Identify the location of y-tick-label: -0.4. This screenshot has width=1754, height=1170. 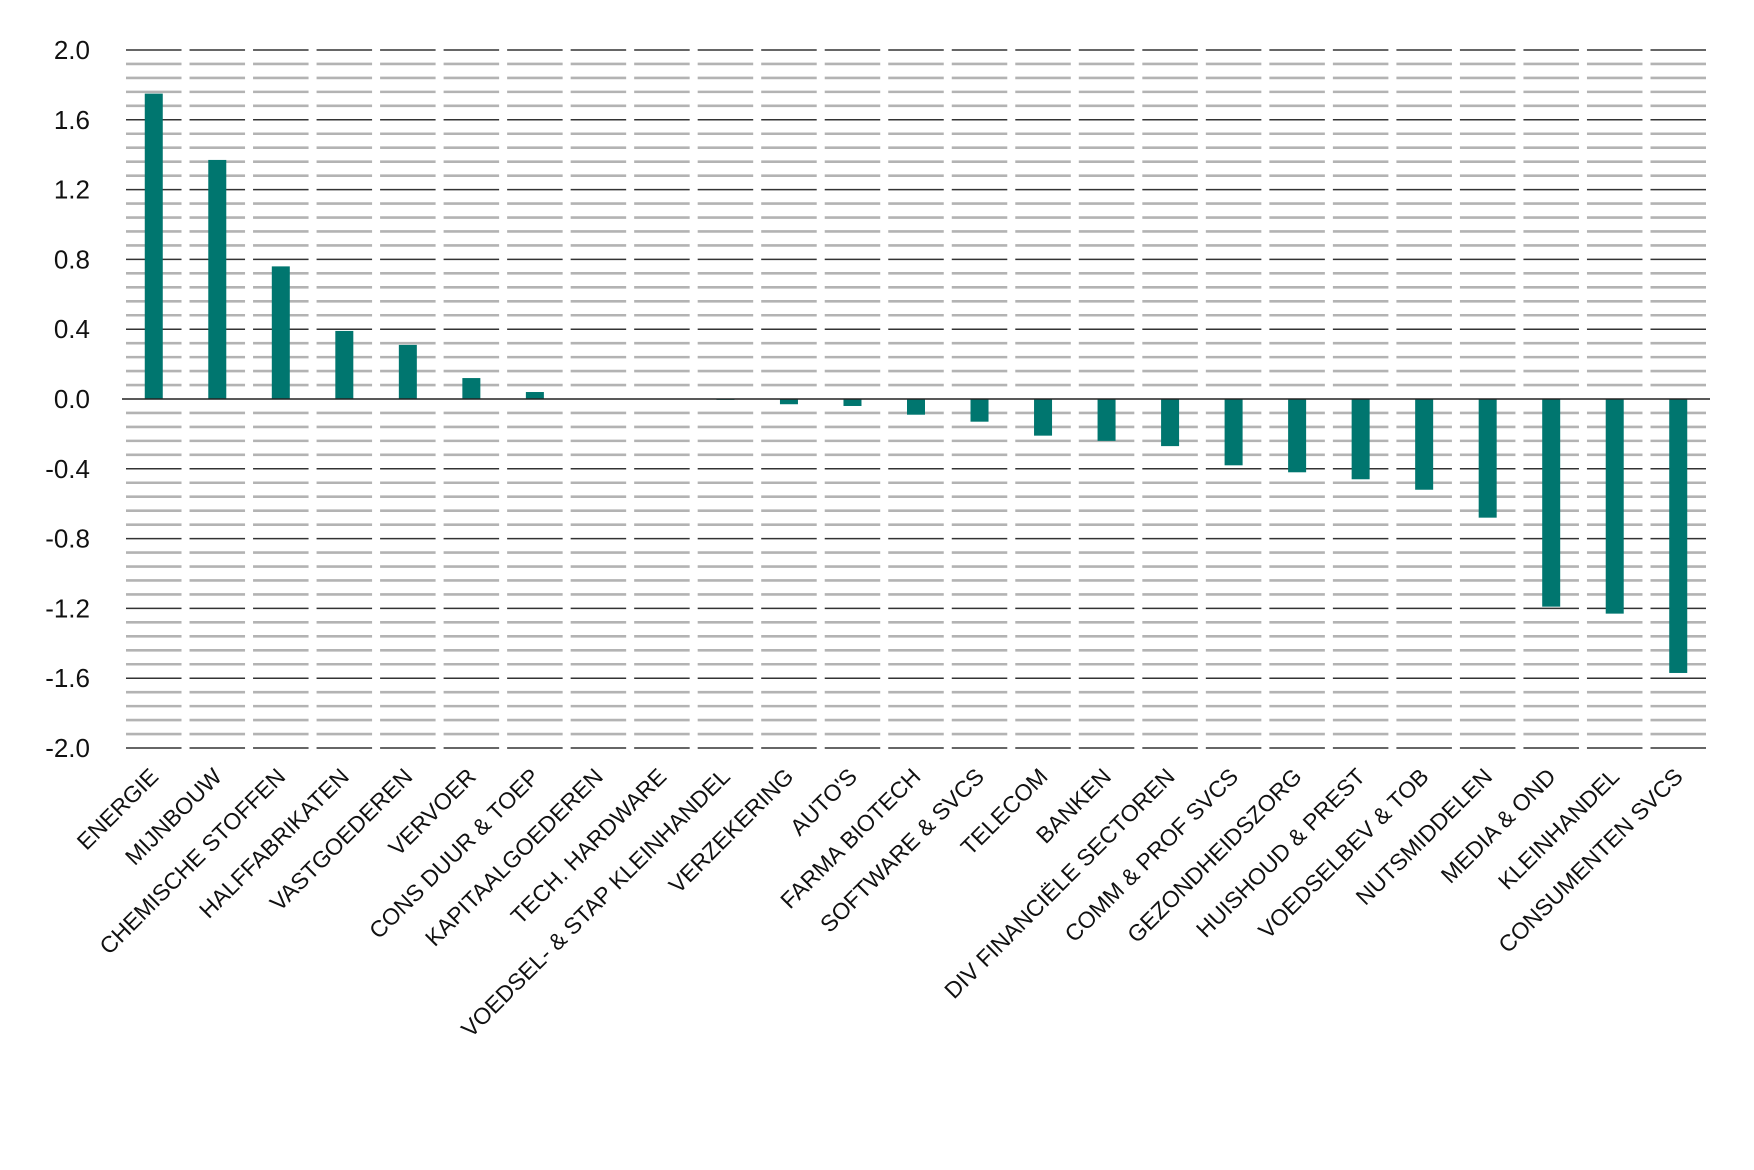
(67, 469).